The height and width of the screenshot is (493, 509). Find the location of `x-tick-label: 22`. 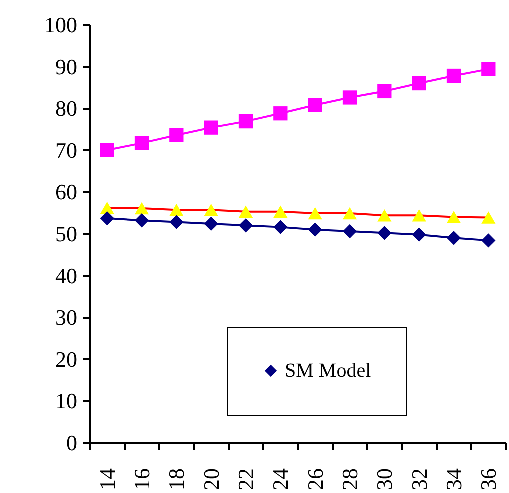

x-tick-label: 22 is located at coordinates (246, 479).